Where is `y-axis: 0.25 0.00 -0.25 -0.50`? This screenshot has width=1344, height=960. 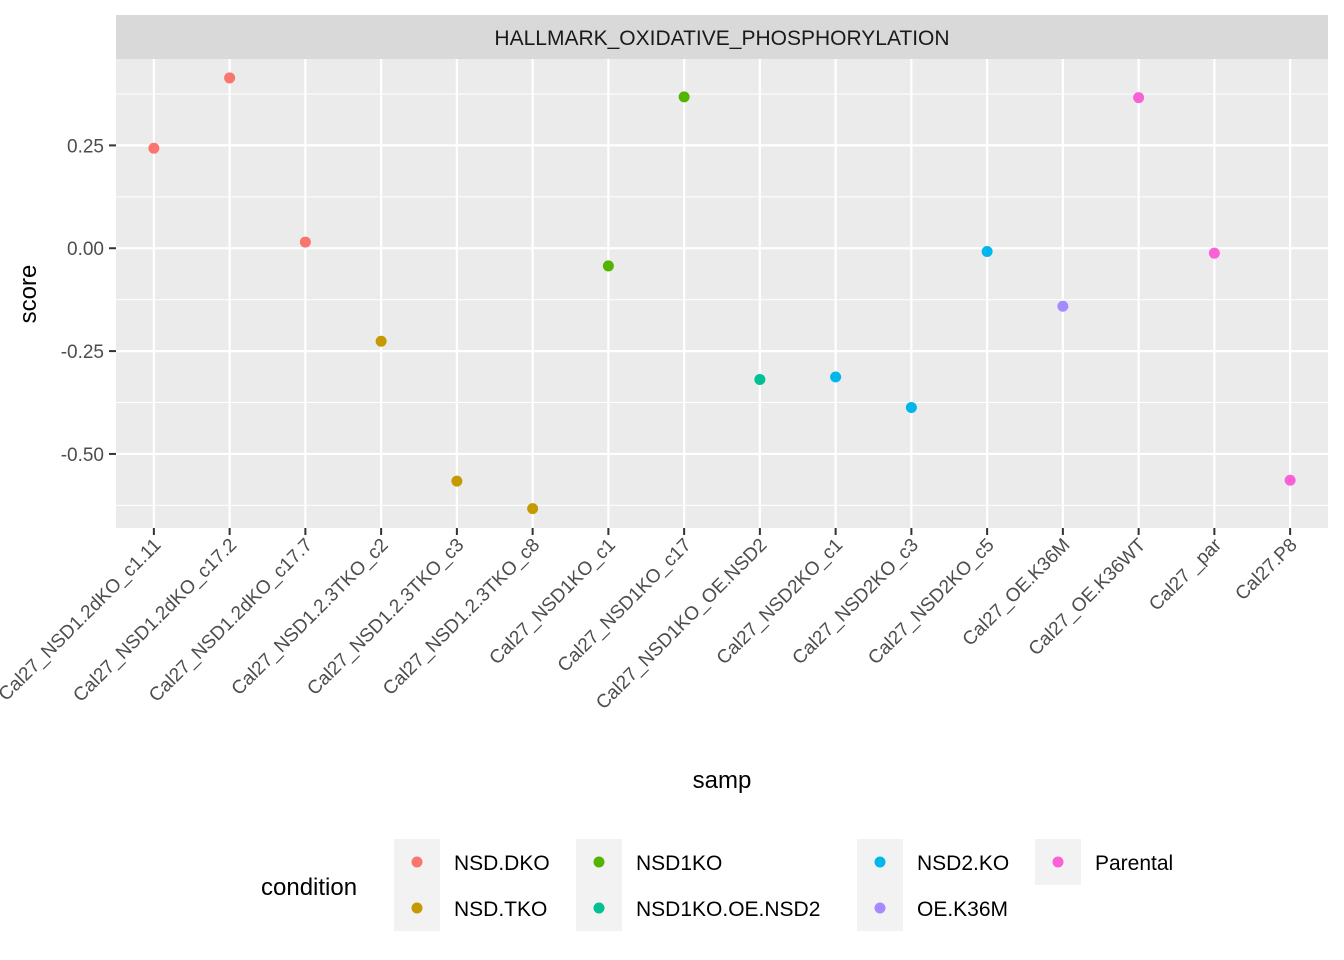
y-axis: 0.25 0.00 -0.25 -0.50 is located at coordinates (88, 301).